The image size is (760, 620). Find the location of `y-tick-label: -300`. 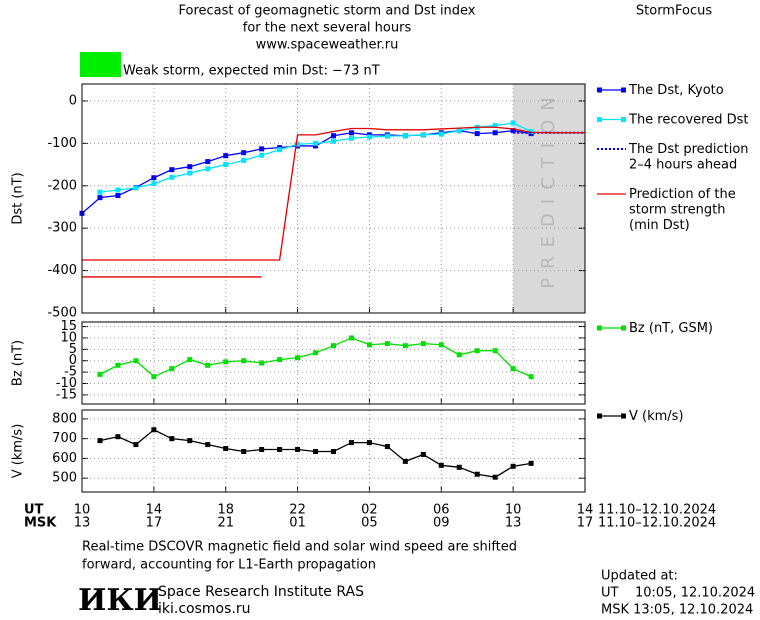

y-tick-label: -300 is located at coordinates (62, 228).